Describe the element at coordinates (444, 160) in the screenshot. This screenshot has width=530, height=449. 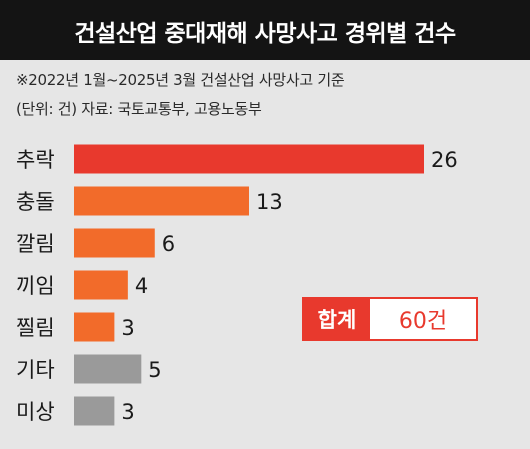
I see `value-label: 26` at that location.